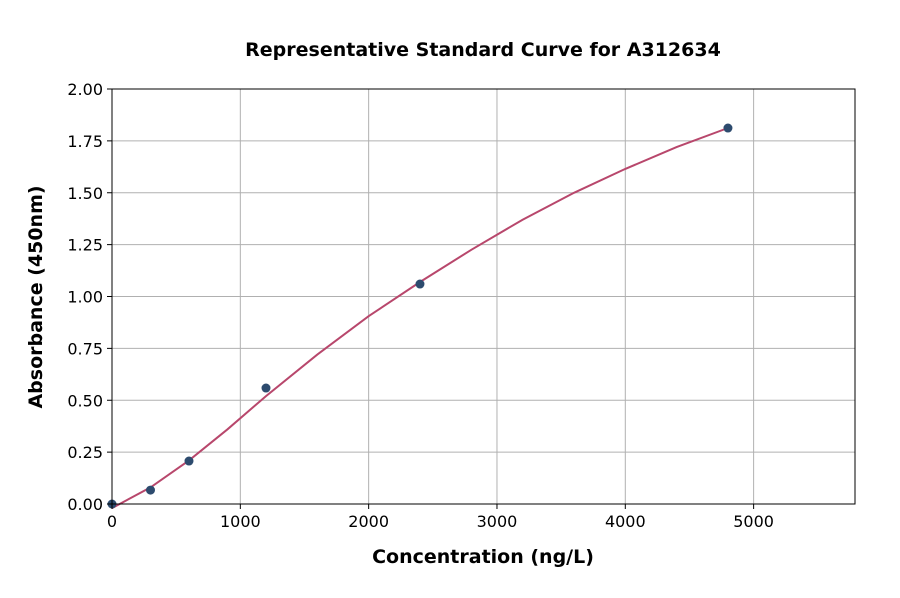 This screenshot has height=598, width=900. I want to click on y-tick-label: 0.50, so click(85, 400).